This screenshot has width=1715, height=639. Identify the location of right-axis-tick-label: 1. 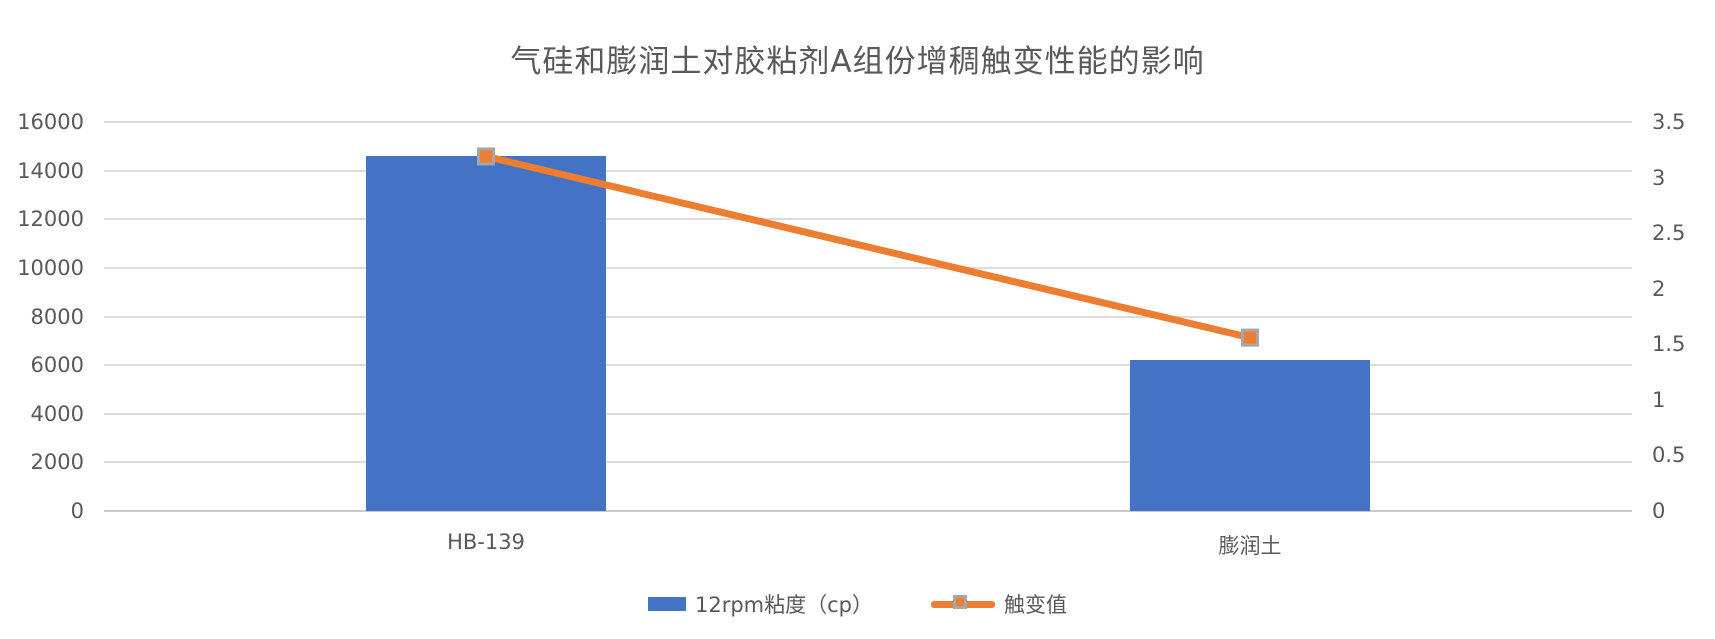
(1659, 399).